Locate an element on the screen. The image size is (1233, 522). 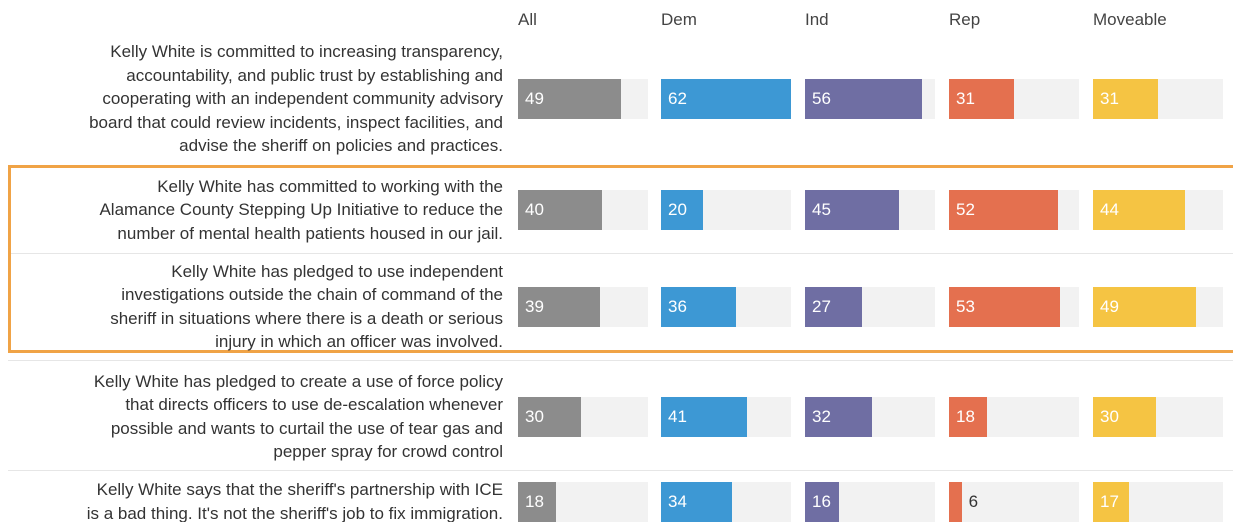
value-label: 52 is located at coordinates (965, 209).